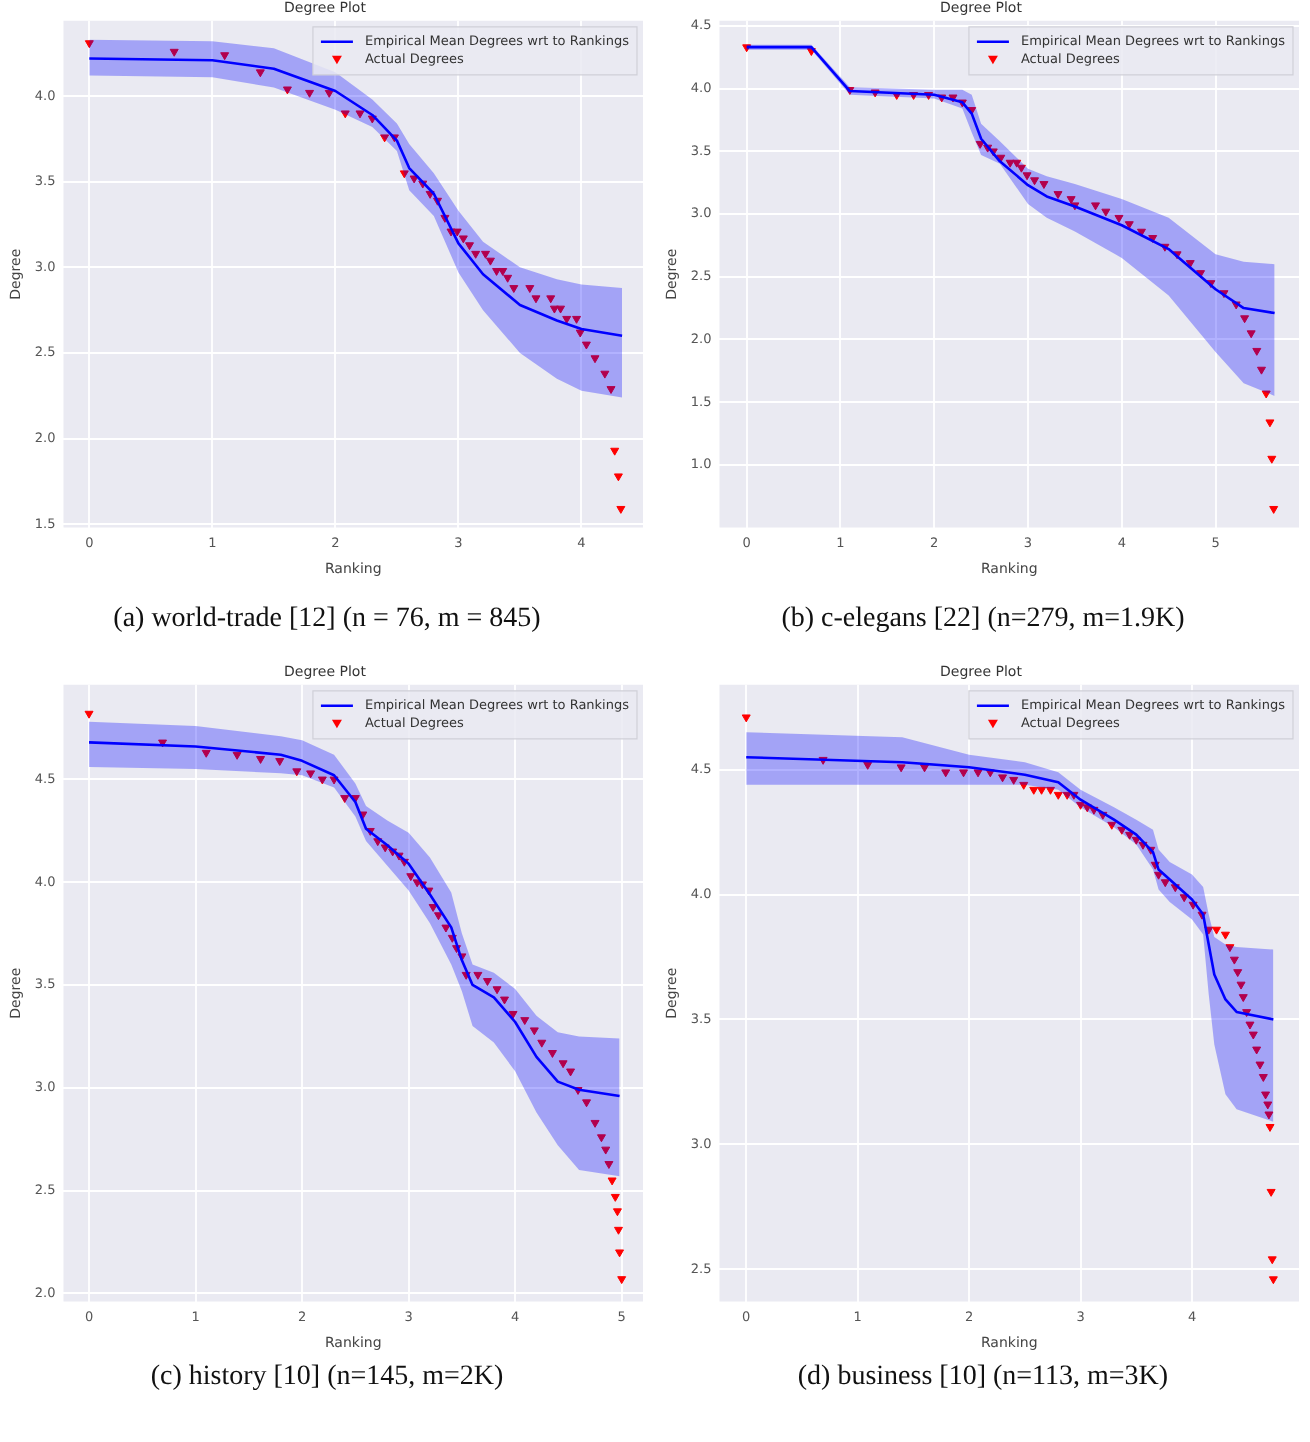 This screenshot has width=1310, height=1442. I want to click on text: (b) c-elegans [22] (n=279, m=1.9K), so click(983, 620).